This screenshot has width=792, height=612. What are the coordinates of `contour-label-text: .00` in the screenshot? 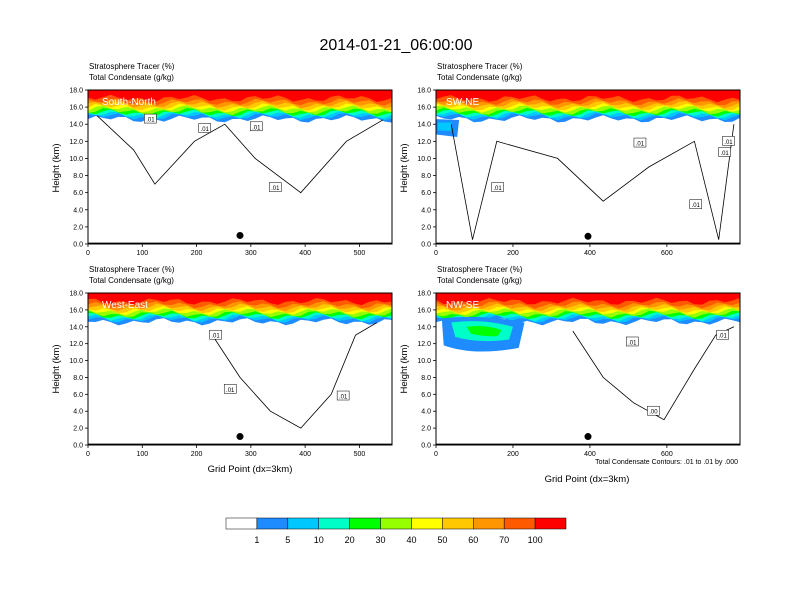 It's located at (653, 413).